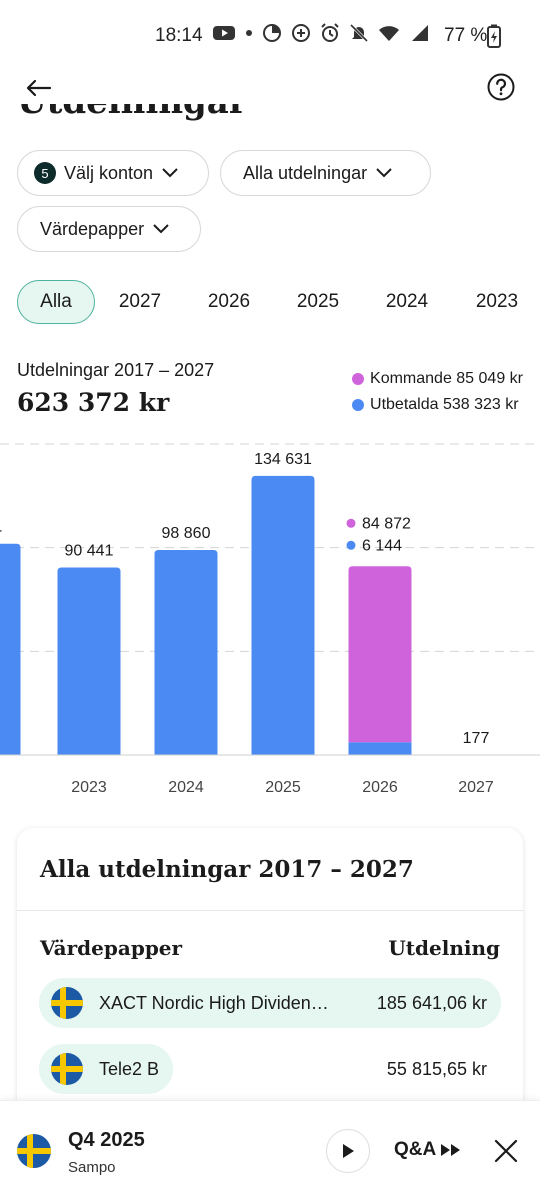 This screenshot has height=1200, width=540. Describe the element at coordinates (92, 228) in the screenshot. I see `securities-label: Värdepapper` at that location.